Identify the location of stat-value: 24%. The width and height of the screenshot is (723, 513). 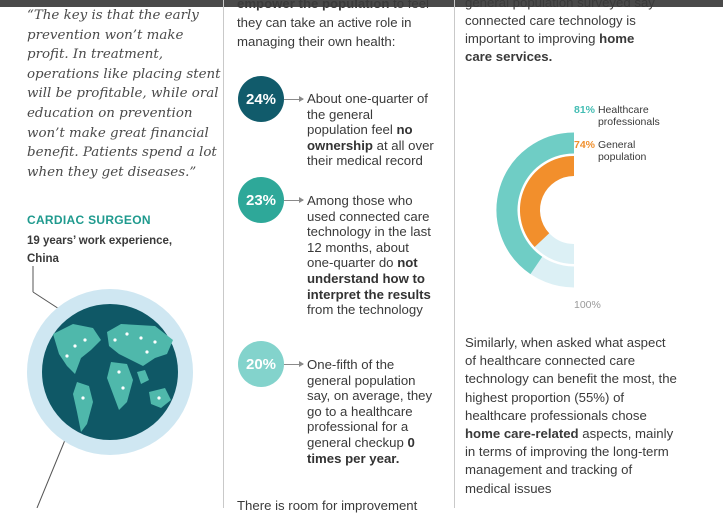
(261, 99).